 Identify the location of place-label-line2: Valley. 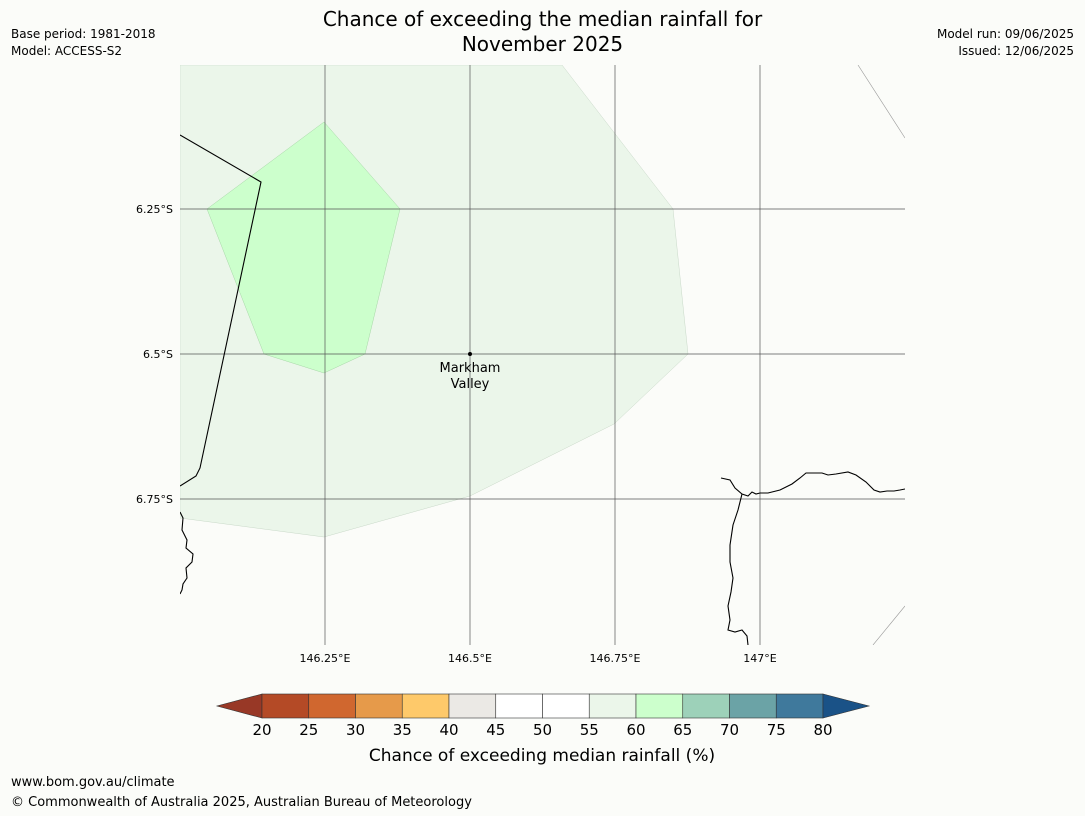
(470, 384).